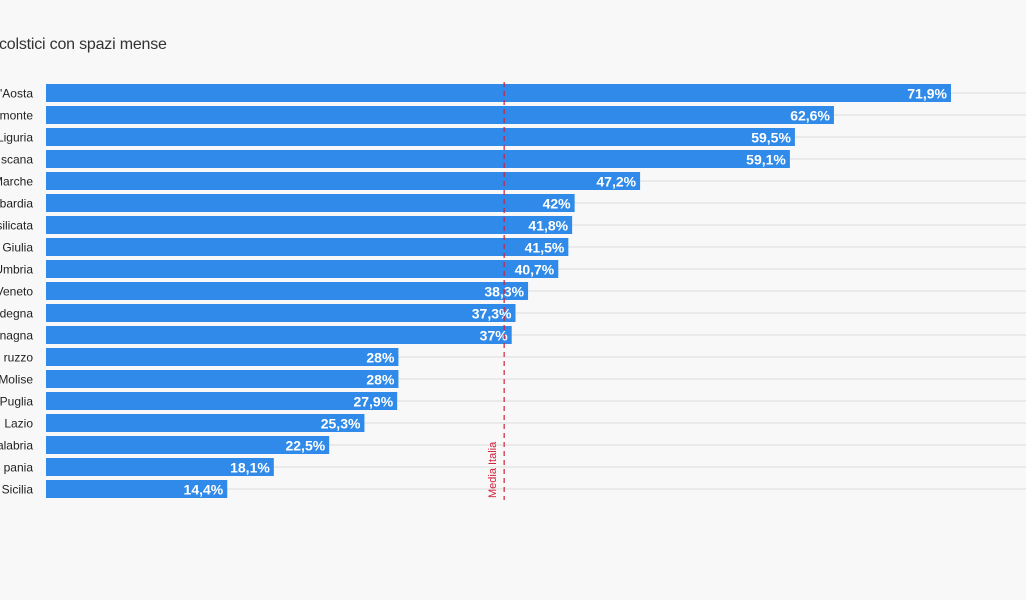 The height and width of the screenshot is (600, 1026). Describe the element at coordinates (373, 402) in the screenshot. I see `data-label: 27,9%` at that location.